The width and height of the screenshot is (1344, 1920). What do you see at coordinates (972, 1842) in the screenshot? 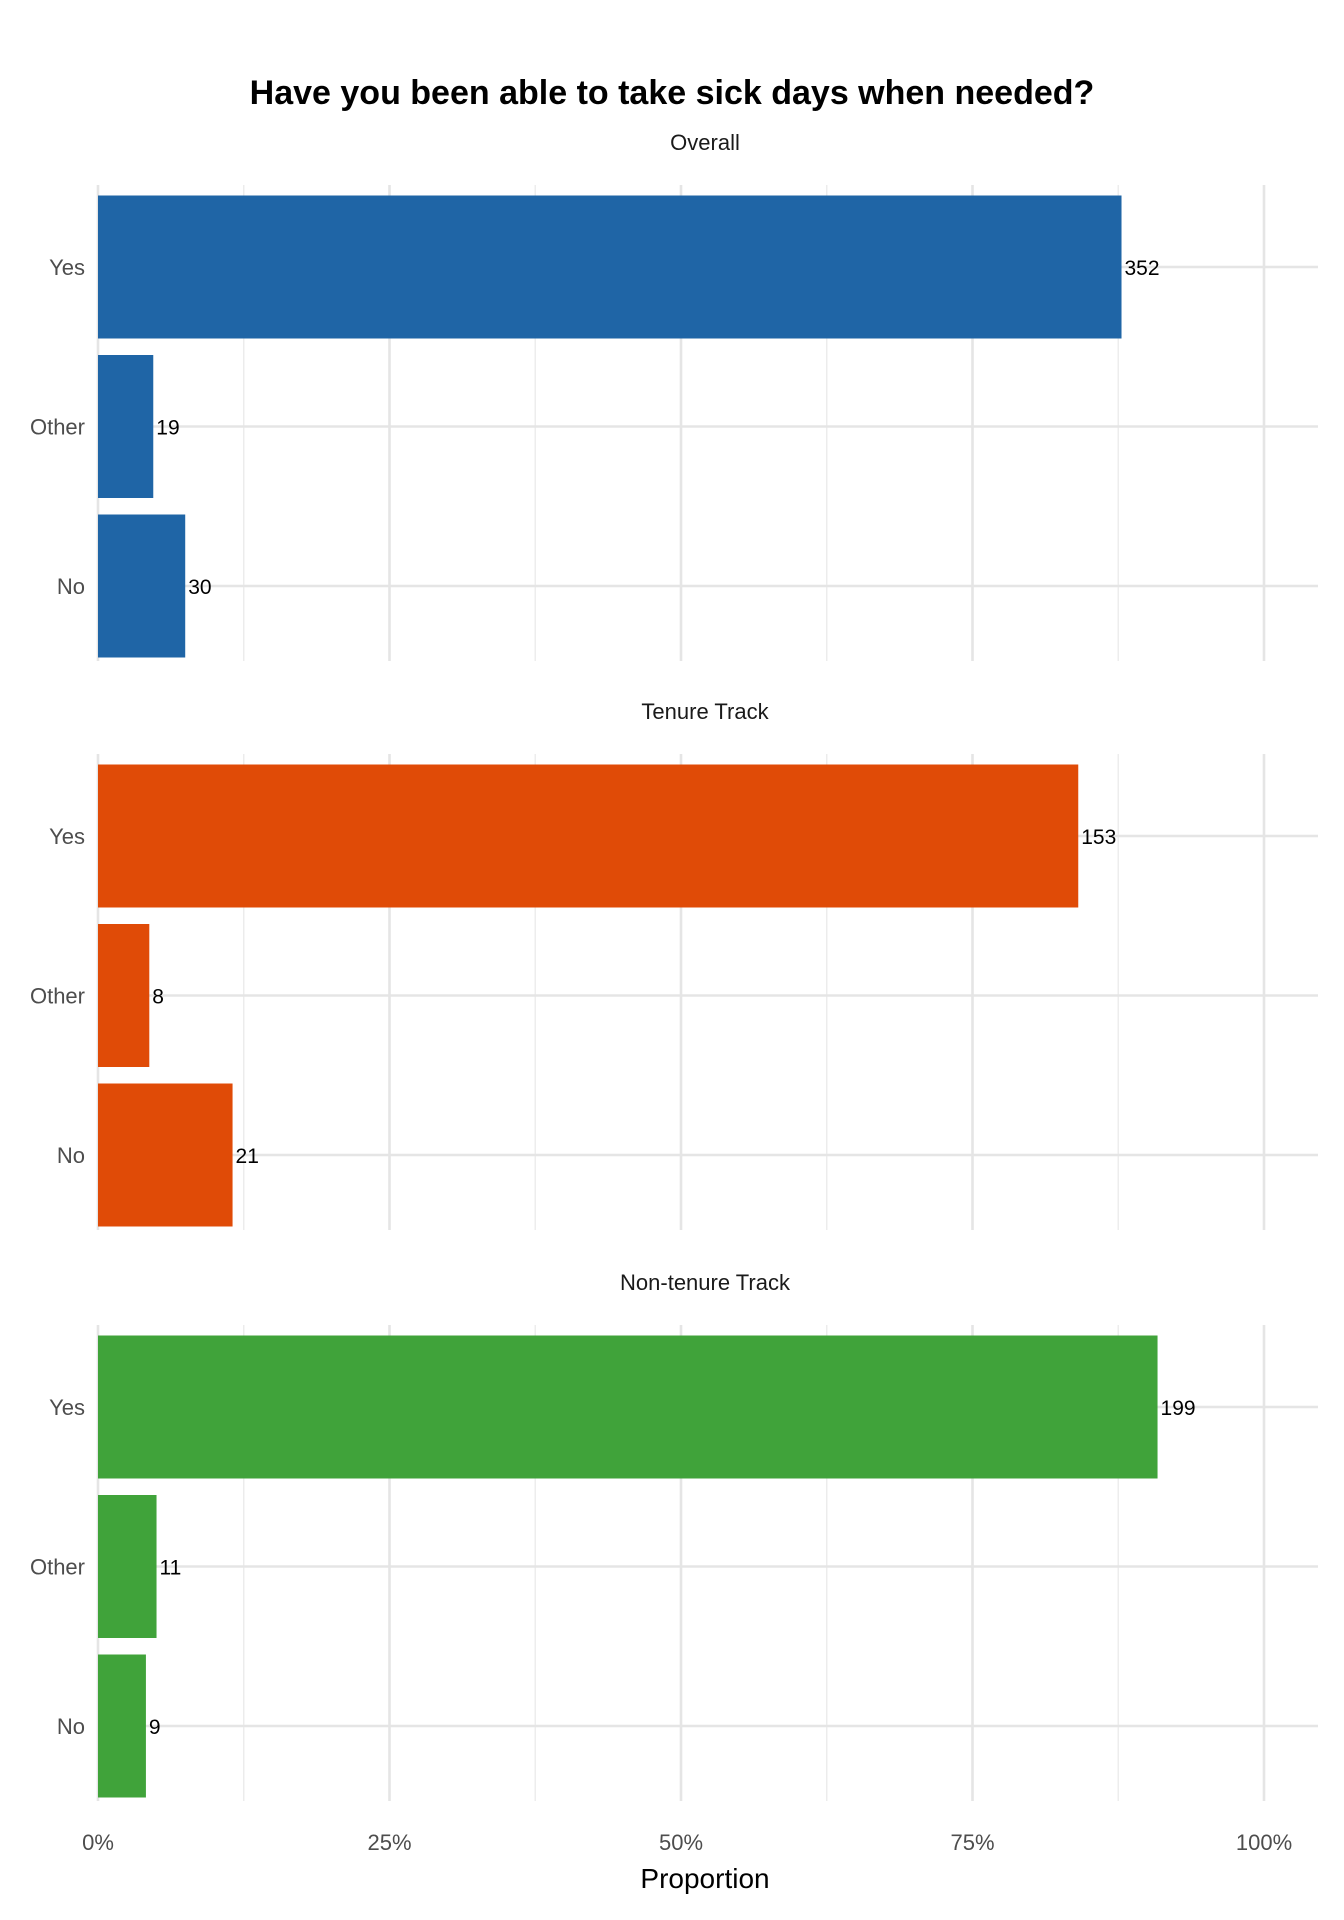
I see `x-tick-label: 75%` at bounding box center [972, 1842].